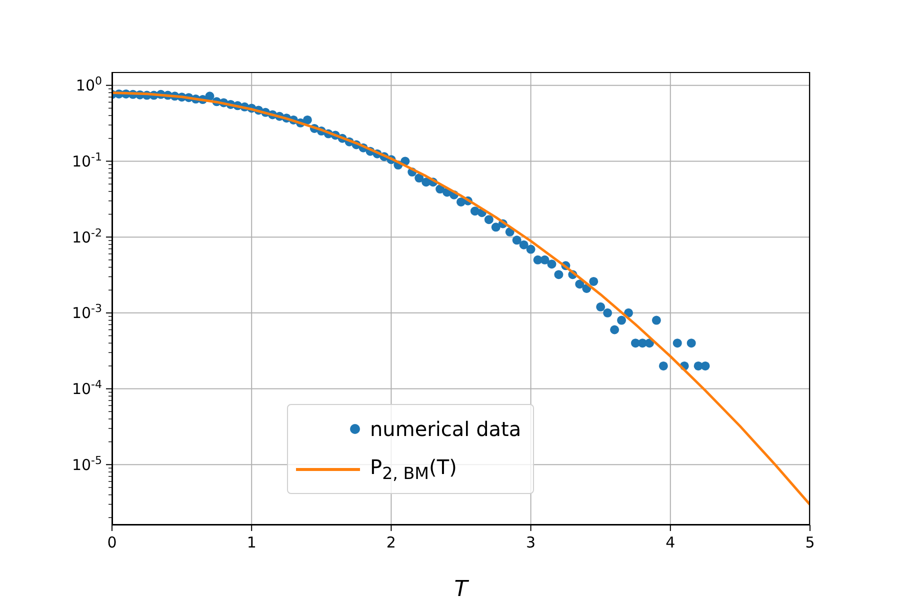  I want to click on x-tick-label: 4, so click(671, 543).